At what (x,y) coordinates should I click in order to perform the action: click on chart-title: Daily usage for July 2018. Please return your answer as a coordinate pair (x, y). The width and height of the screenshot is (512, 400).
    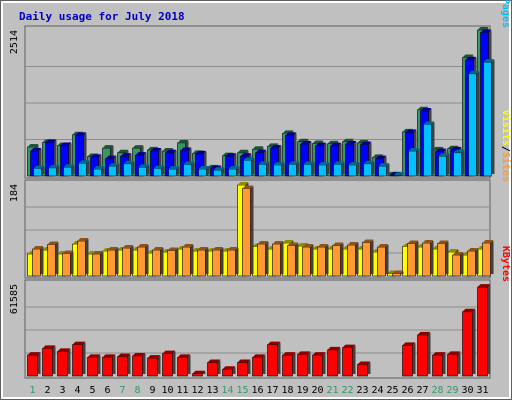
    Looking at the image, I should click on (102, 16).